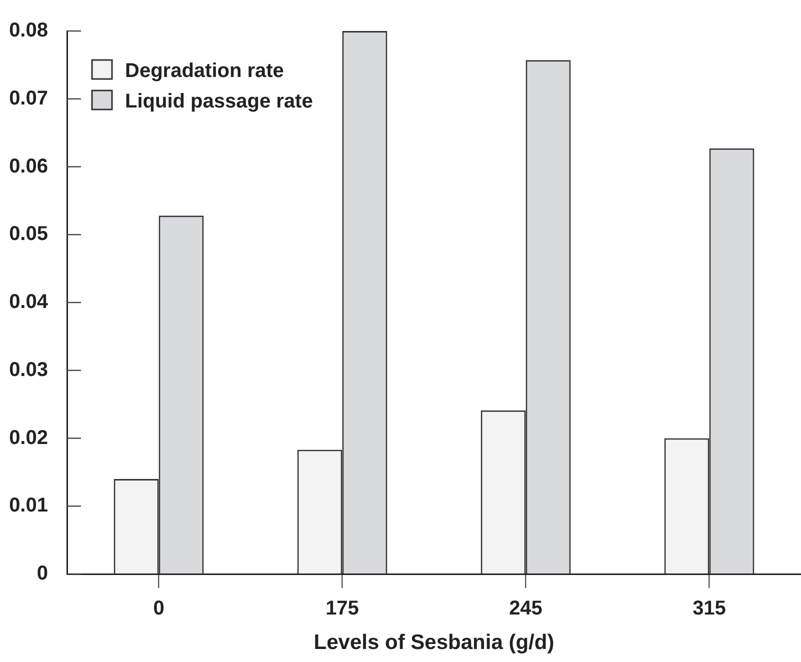  What do you see at coordinates (28, 31) in the screenshot?
I see `y-tick-label: 0.08` at bounding box center [28, 31].